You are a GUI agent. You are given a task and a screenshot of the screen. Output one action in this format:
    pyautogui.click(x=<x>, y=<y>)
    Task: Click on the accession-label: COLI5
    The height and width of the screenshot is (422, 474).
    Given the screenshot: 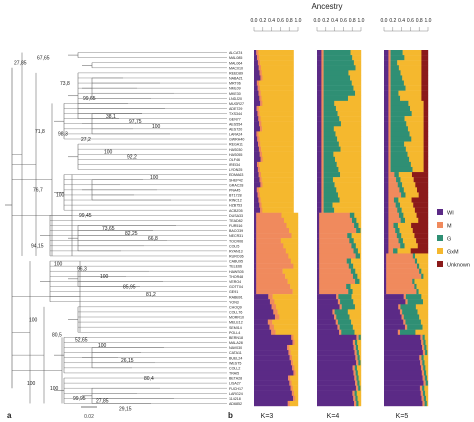 What is the action you would take?
    pyautogui.click(x=234, y=246)
    